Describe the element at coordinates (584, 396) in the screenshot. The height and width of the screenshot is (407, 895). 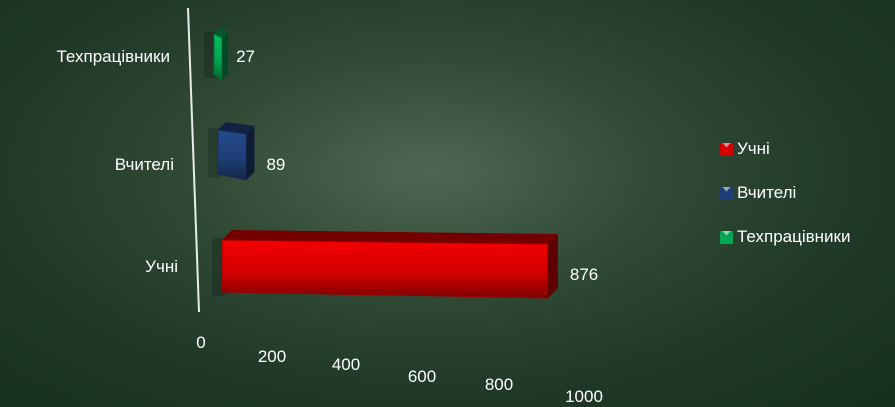
I see `x-tick-label: 1000` at that location.